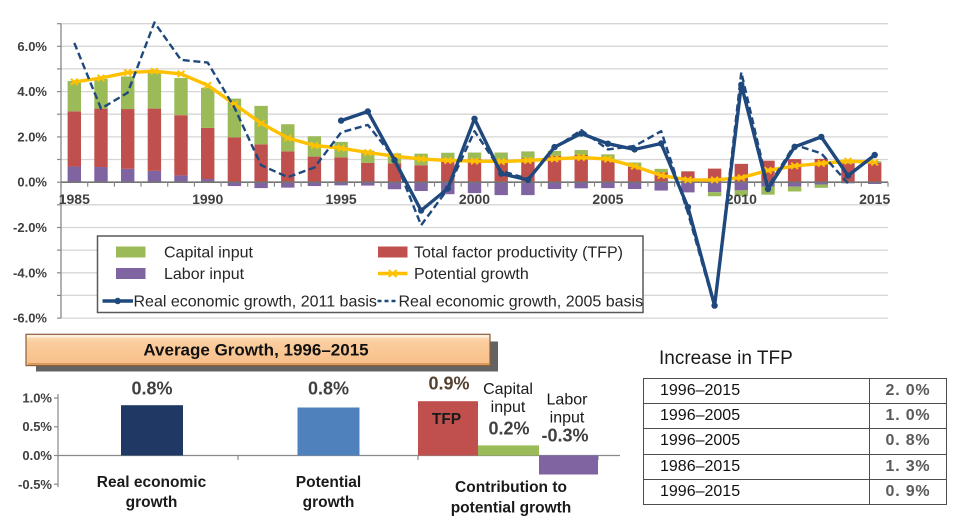  I want to click on svg-text: 2010, so click(741, 199).